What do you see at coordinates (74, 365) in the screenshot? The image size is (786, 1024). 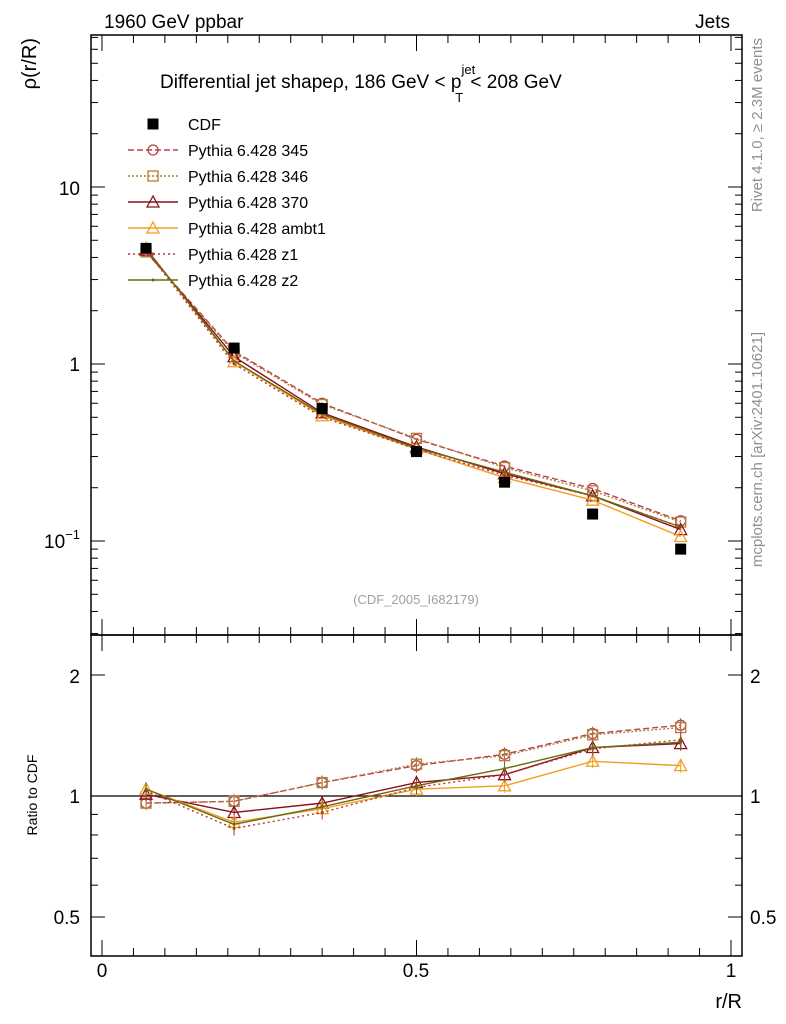 I see `y-tick-1: 1` at bounding box center [74, 365].